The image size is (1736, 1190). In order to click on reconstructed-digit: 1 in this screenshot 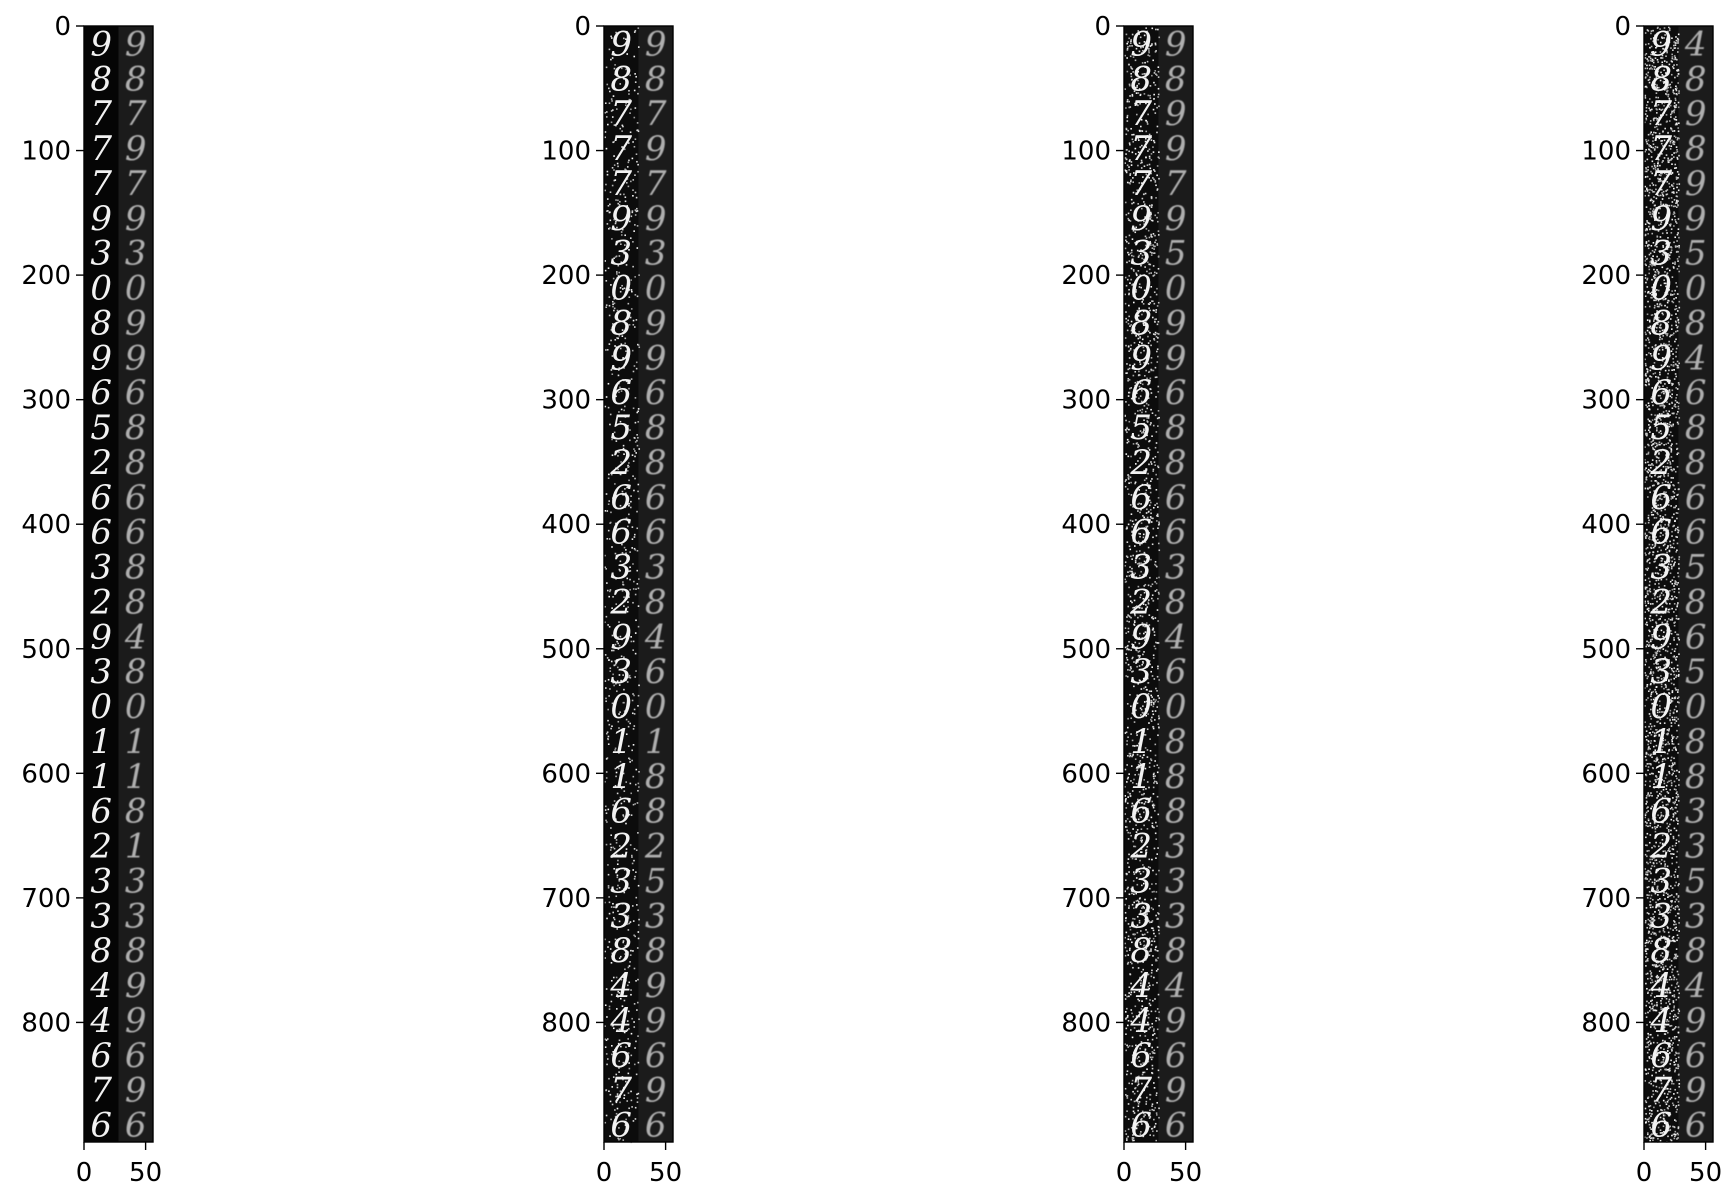, I will do `click(136, 742)`.